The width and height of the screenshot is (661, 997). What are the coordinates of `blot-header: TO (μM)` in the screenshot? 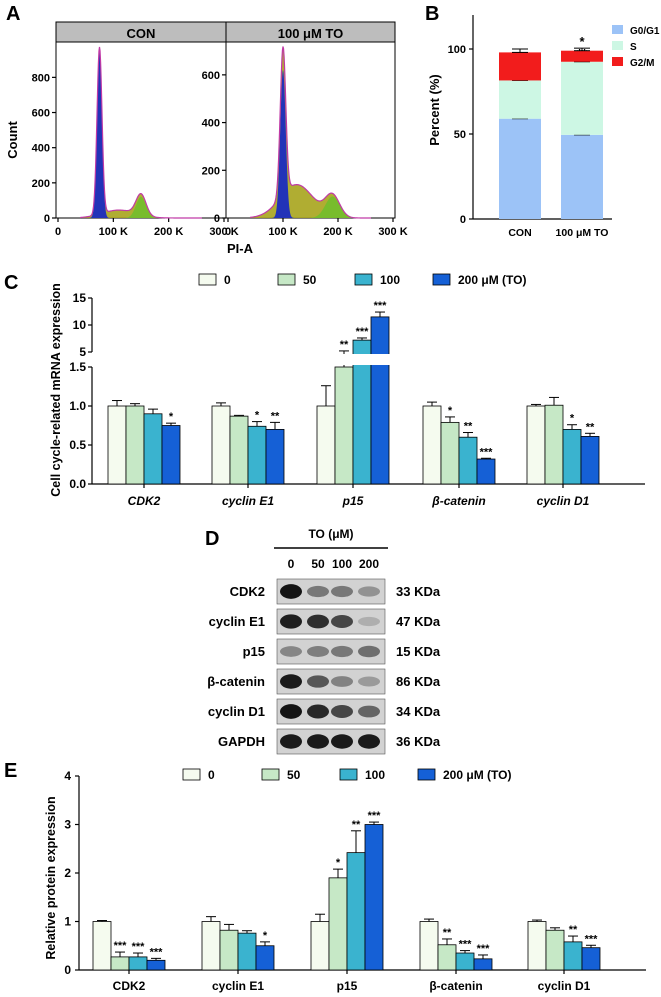 It's located at (330, 534).